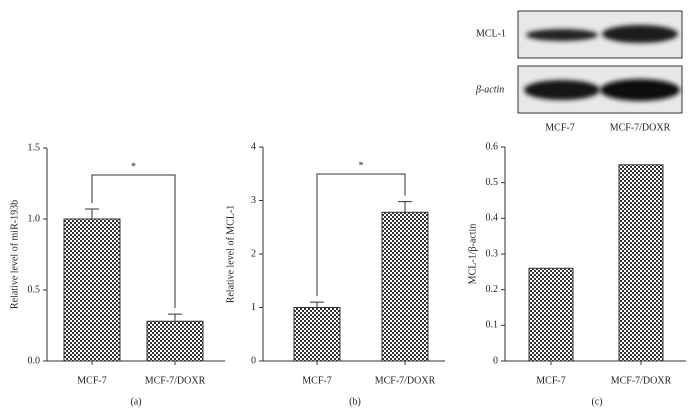 The height and width of the screenshot is (412, 688). I want to click on y-tick-label: 4, so click(253, 146).